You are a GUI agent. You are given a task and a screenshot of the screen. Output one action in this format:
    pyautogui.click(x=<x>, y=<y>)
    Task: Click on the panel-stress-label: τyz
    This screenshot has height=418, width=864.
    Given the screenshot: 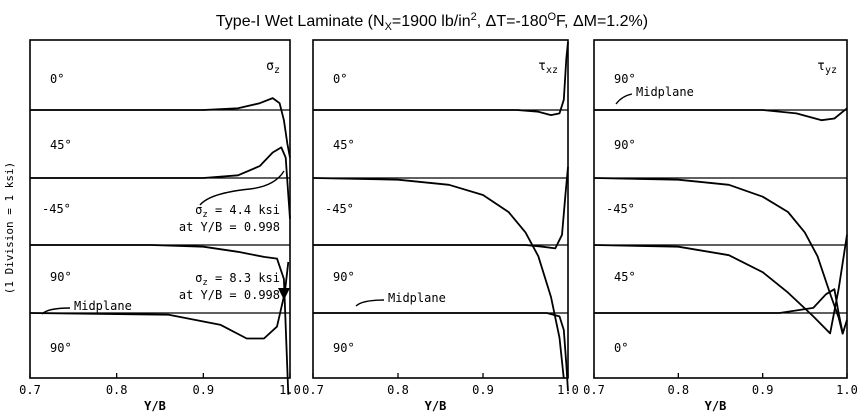 What is the action you would take?
    pyautogui.click(x=827, y=67)
    